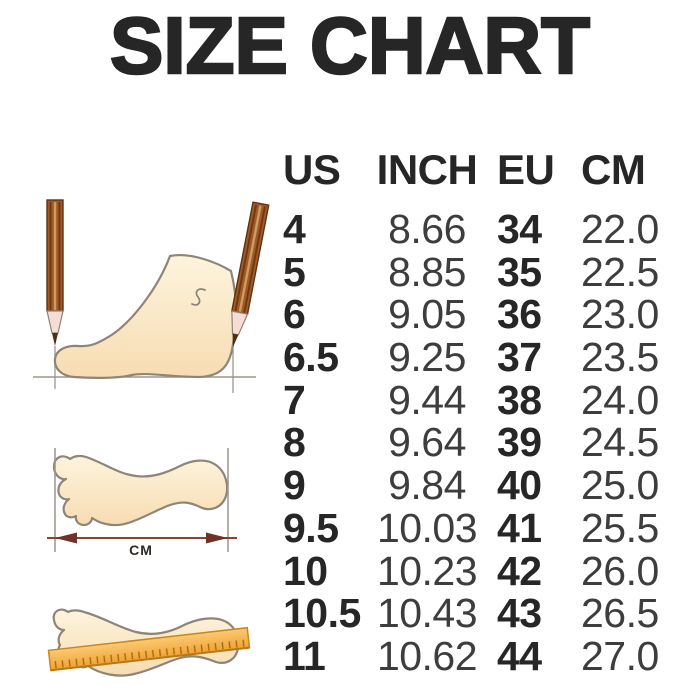  What do you see at coordinates (519, 570) in the screenshot?
I see `size-cell-eu: 42` at bounding box center [519, 570].